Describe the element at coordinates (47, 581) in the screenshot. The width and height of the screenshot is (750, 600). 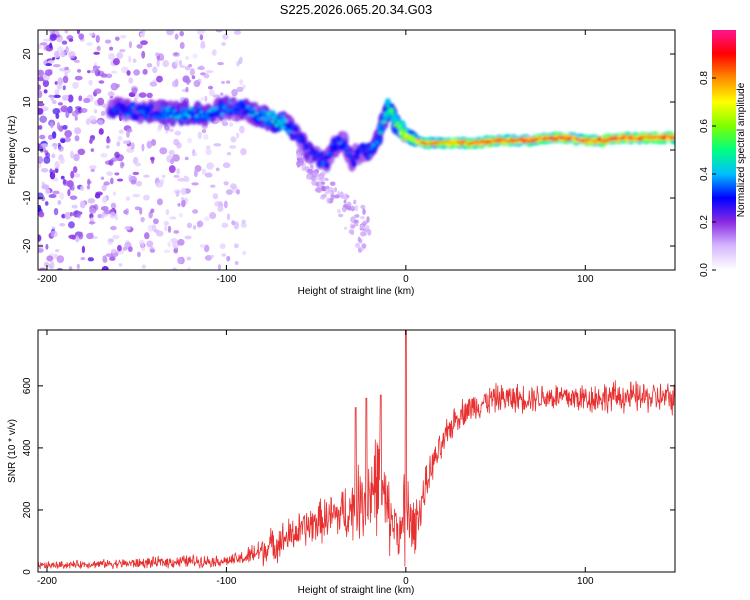
I see `snr-x-tick-label: -200` at that location.